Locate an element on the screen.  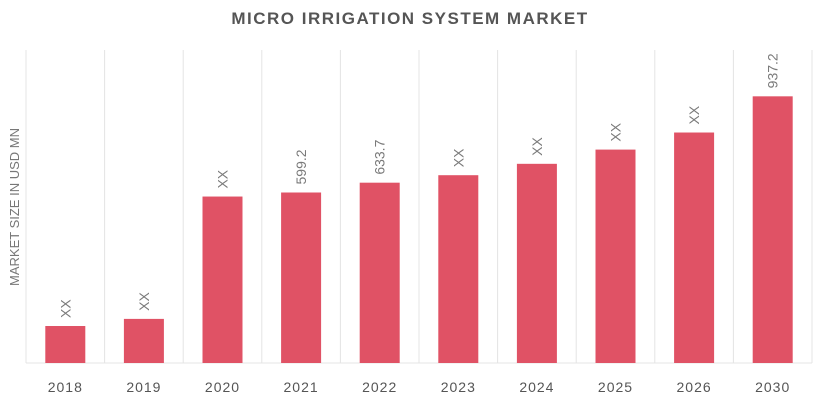
bar-2022 is located at coordinates (379, 272).